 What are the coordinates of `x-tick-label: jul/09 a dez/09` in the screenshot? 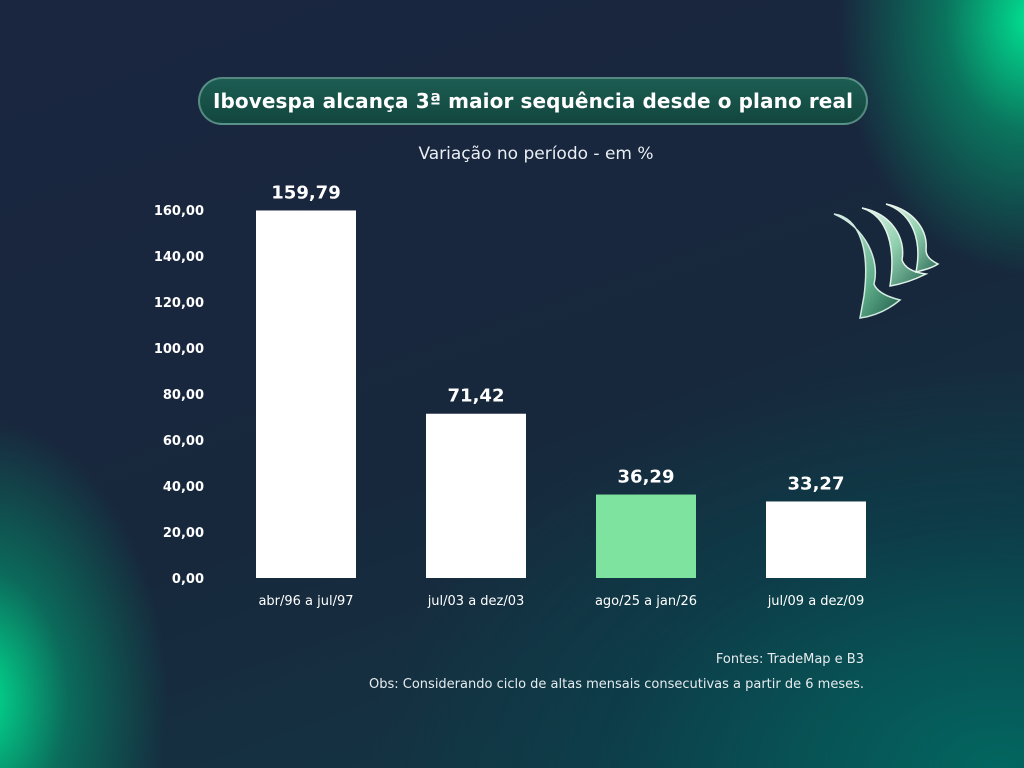 It's located at (816, 601).